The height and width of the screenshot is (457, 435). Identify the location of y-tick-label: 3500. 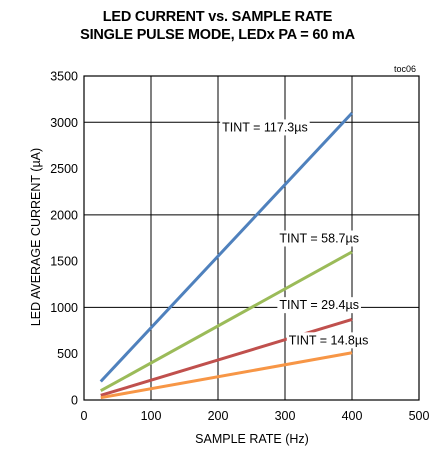
(64, 77).